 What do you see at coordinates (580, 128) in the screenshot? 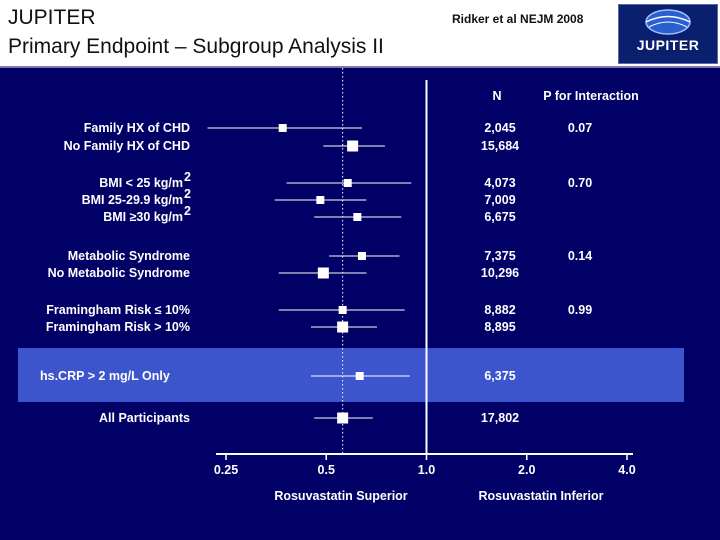
I see `p-interaction-value: 0.07` at bounding box center [580, 128].